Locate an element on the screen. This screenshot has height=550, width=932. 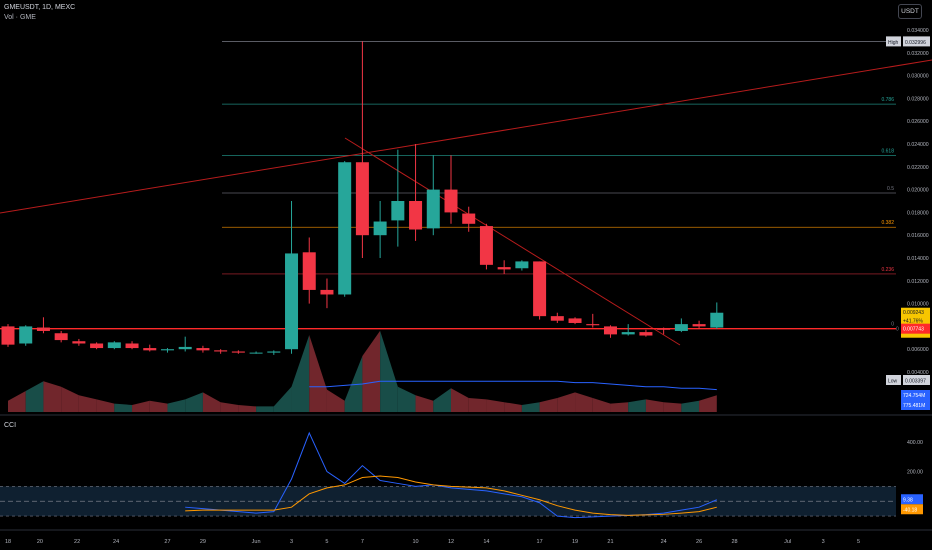
price-axis-tick: 0.020000 is located at coordinates (918, 191).